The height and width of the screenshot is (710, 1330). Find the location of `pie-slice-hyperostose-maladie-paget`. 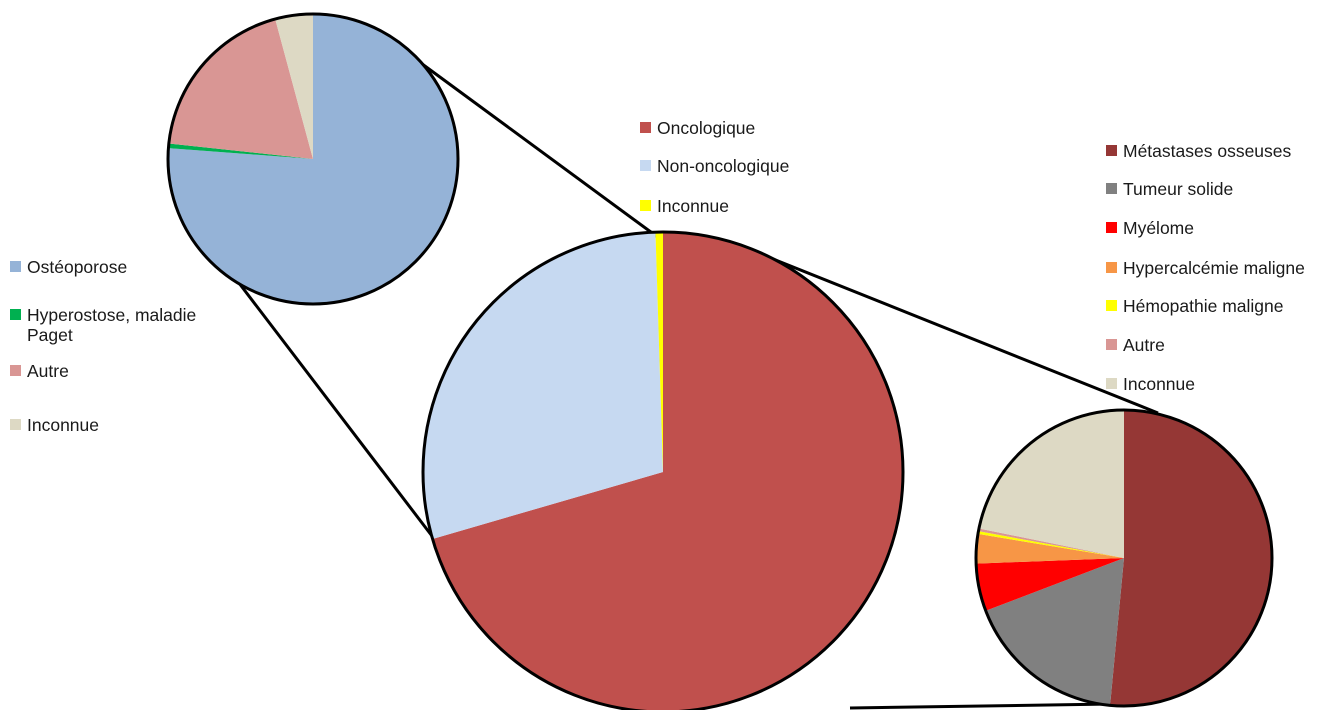

pie-slice-hyperostose-maladie-paget is located at coordinates (240, 151).